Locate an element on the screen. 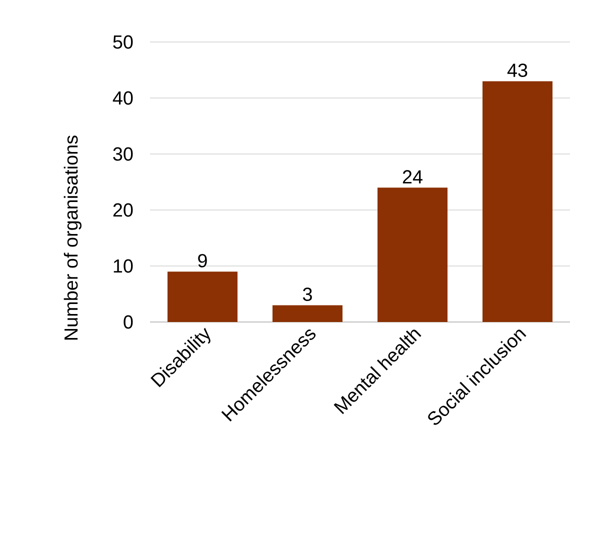  y-tick-label: 30 is located at coordinates (123, 154).